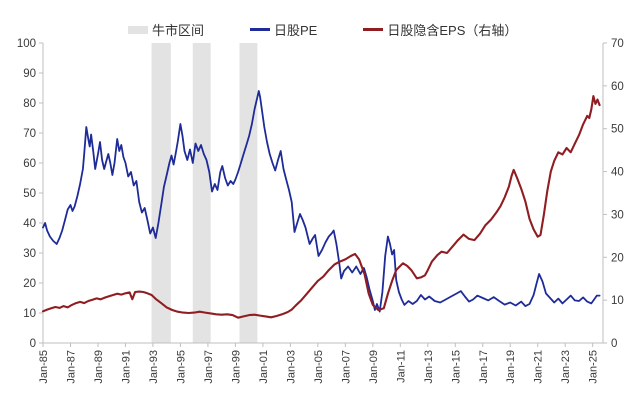  I want to click on right-axis-tick-label: 50, so click(617, 130).